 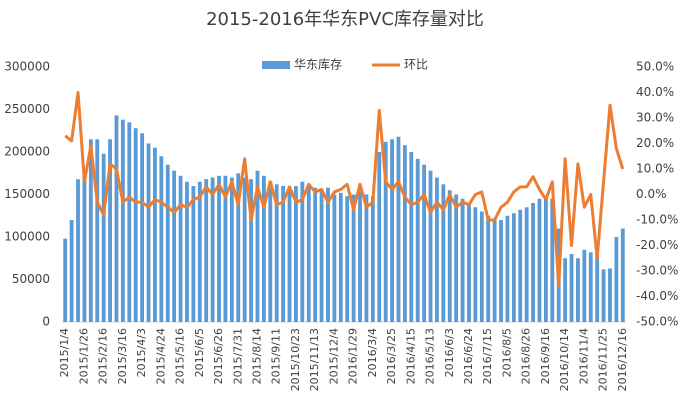 I want to click on x-tick-label: 2016/12/16, so click(x=622, y=359).